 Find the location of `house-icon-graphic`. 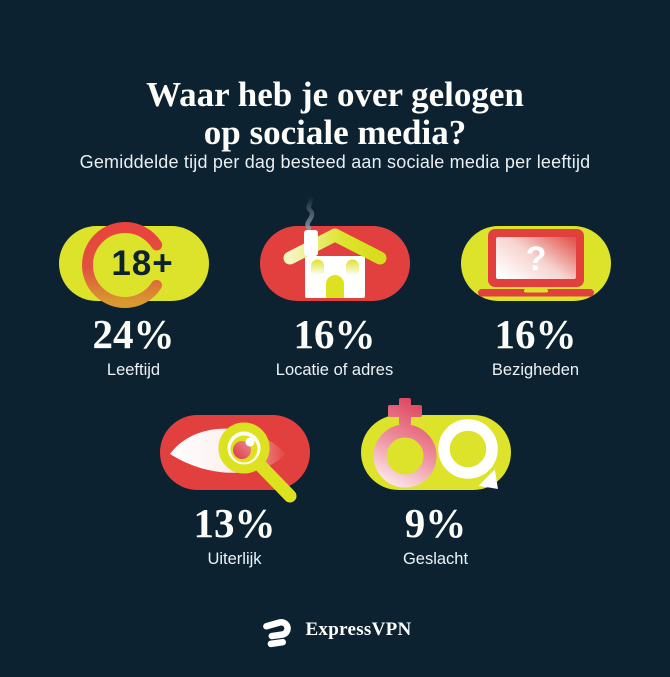

house-icon-graphic is located at coordinates (334, 246).